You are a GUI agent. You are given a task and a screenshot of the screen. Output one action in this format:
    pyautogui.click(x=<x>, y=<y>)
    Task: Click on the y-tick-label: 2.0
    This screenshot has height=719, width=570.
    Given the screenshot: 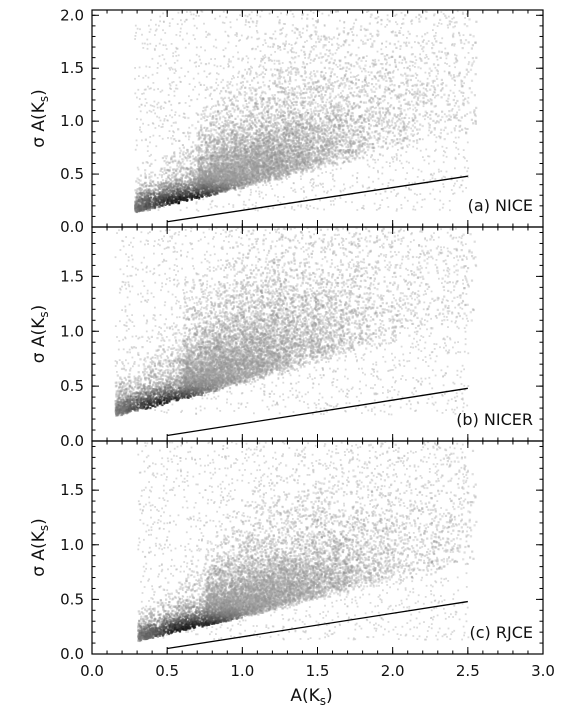 What is the action you would take?
    pyautogui.click(x=72, y=15)
    